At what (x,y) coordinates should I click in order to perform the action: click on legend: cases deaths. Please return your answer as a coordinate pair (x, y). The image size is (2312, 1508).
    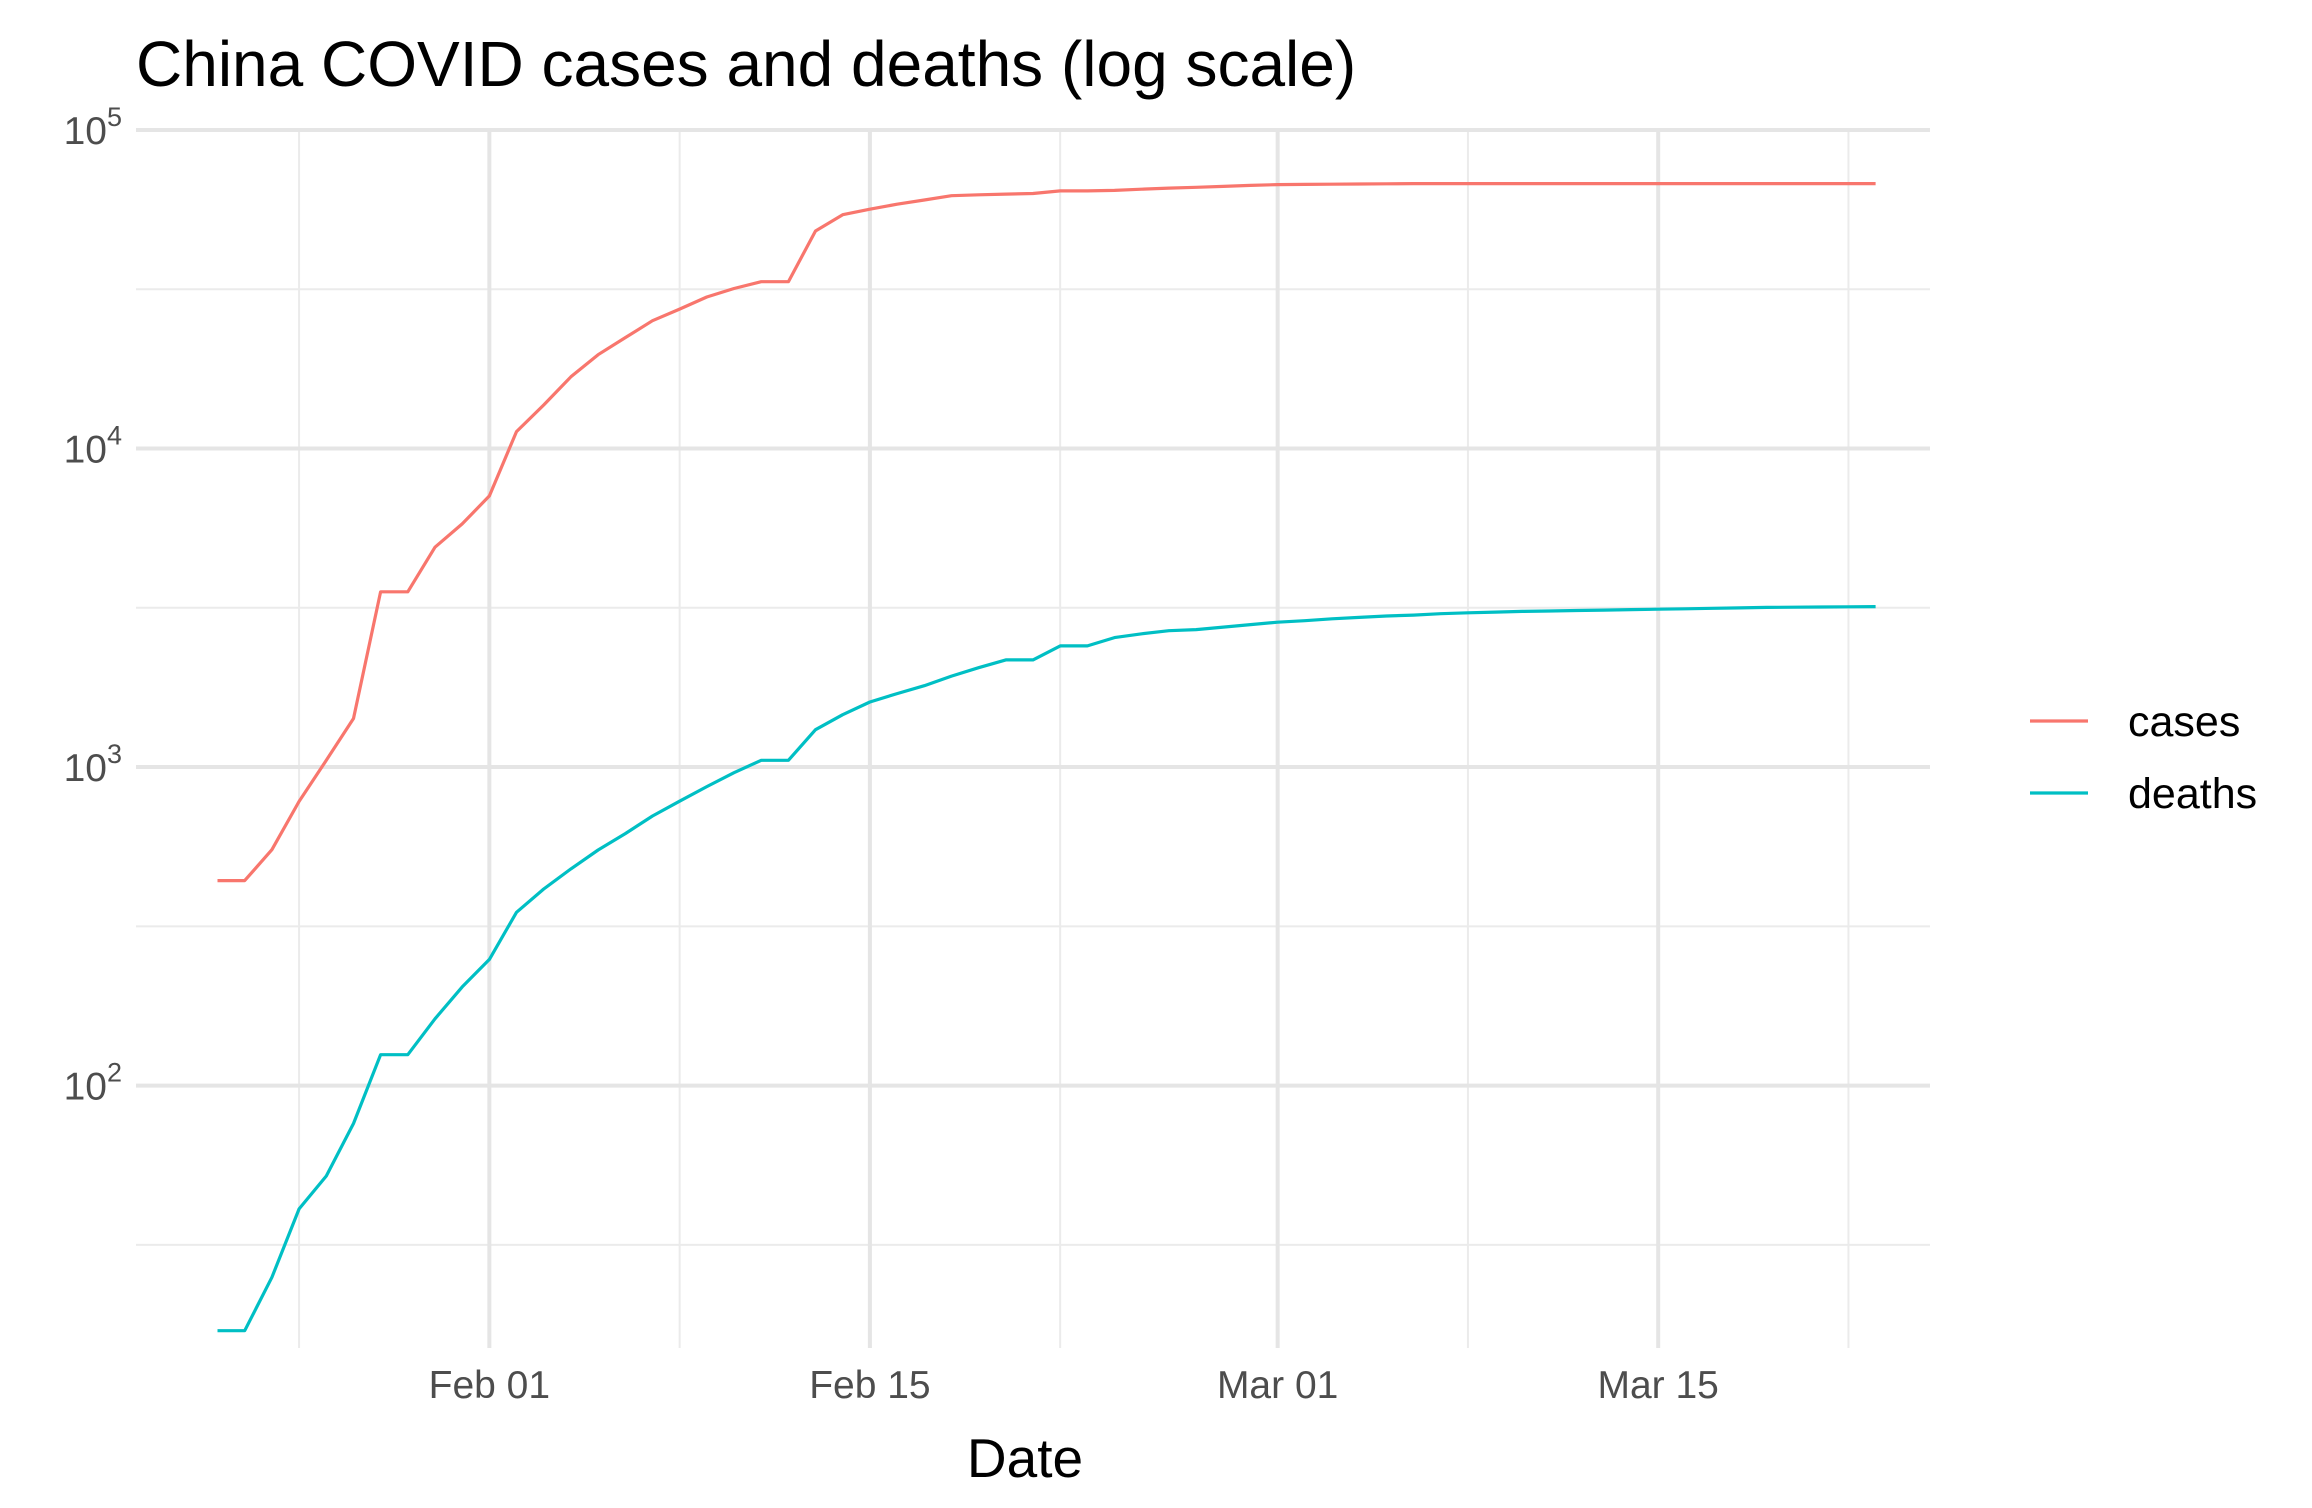
    Looking at the image, I should click on (2143, 758).